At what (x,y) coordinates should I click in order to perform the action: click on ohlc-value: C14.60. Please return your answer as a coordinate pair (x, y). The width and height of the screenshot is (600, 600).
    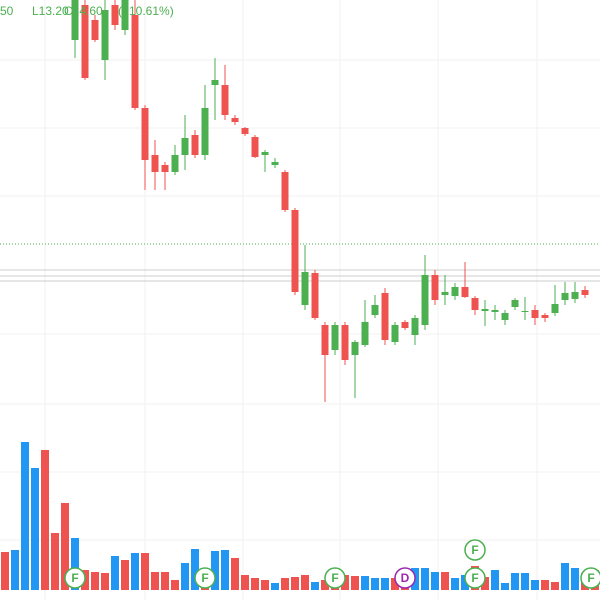
    Looking at the image, I should click on (83, 11).